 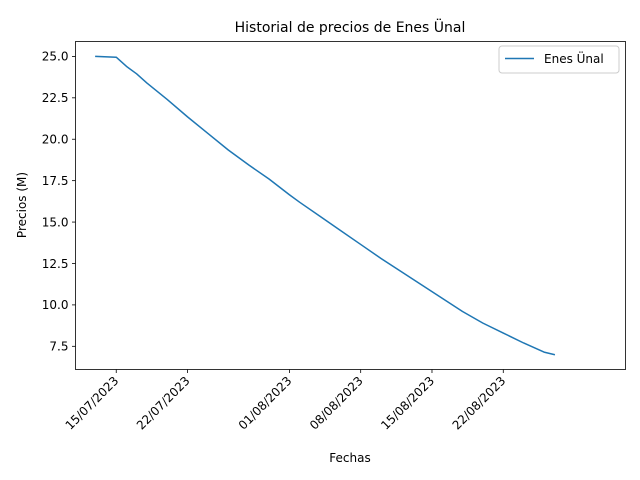 What do you see at coordinates (55, 140) in the screenshot?
I see `y-tick-label: 20.0` at bounding box center [55, 140].